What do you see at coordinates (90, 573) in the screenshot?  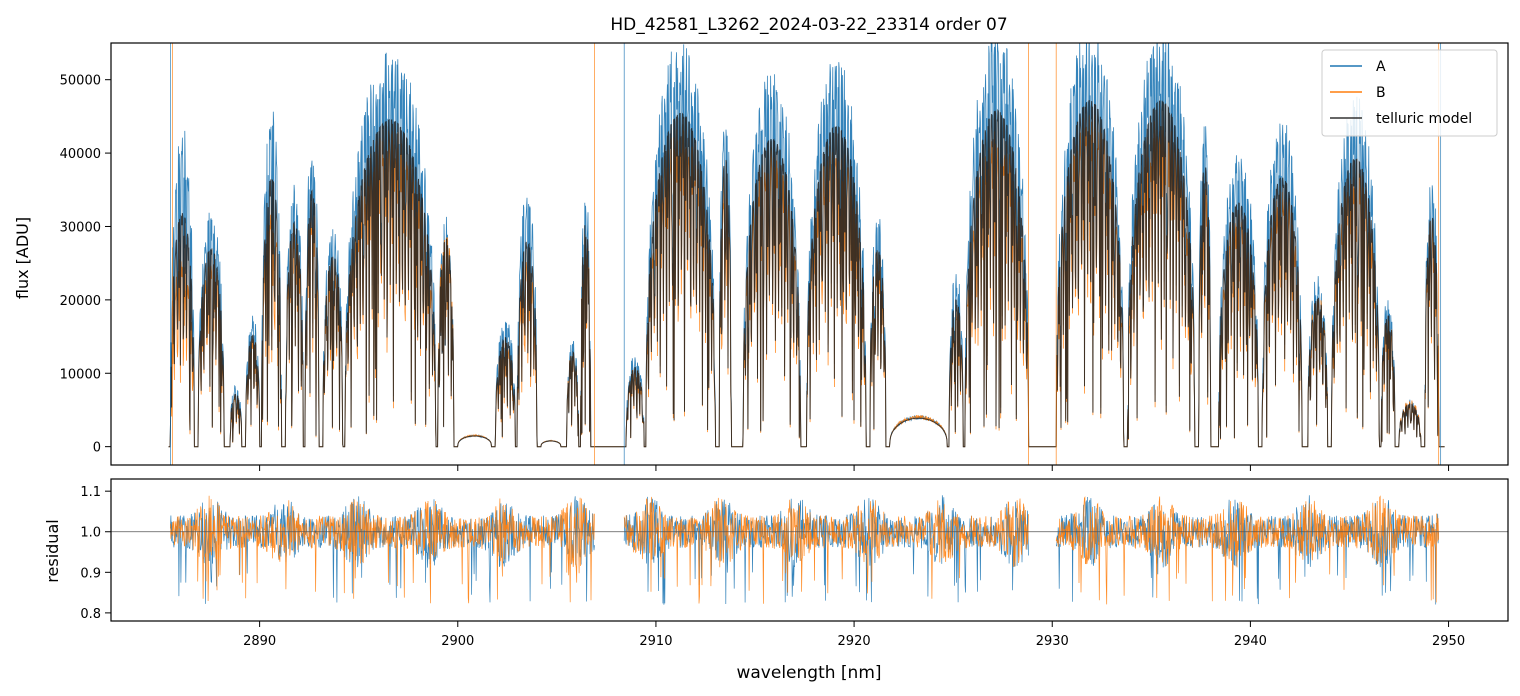 I see `residual-y-tick-label: 0.9` at bounding box center [90, 573].